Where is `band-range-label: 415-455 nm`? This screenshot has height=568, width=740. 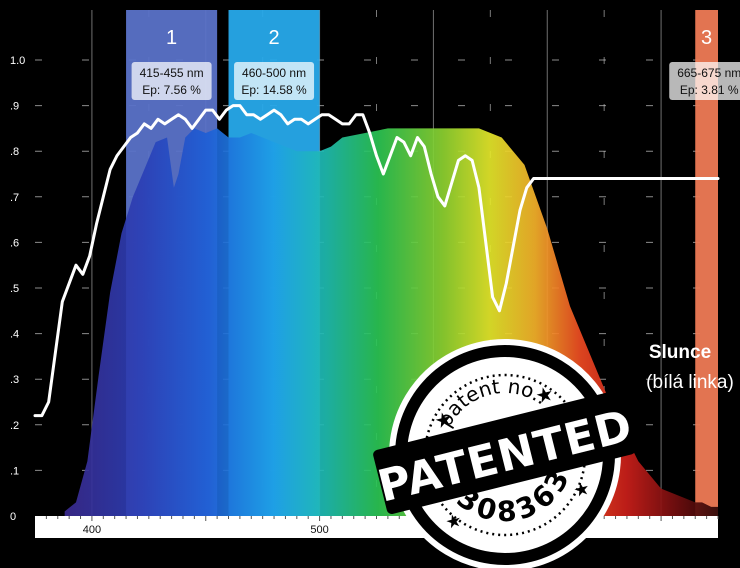 band-range-label: 415-455 nm is located at coordinates (172, 73).